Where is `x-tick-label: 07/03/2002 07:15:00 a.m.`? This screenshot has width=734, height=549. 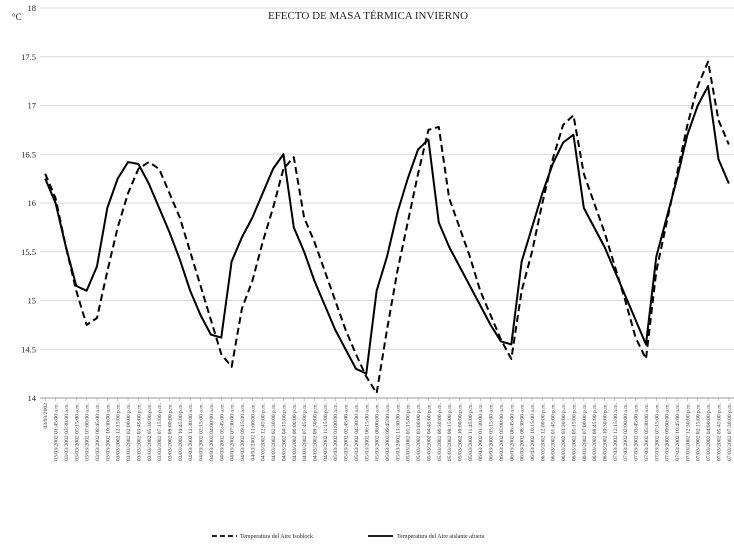 x-tick-label: 07/03/2002 07:15:00 a.m. is located at coordinates (657, 431).